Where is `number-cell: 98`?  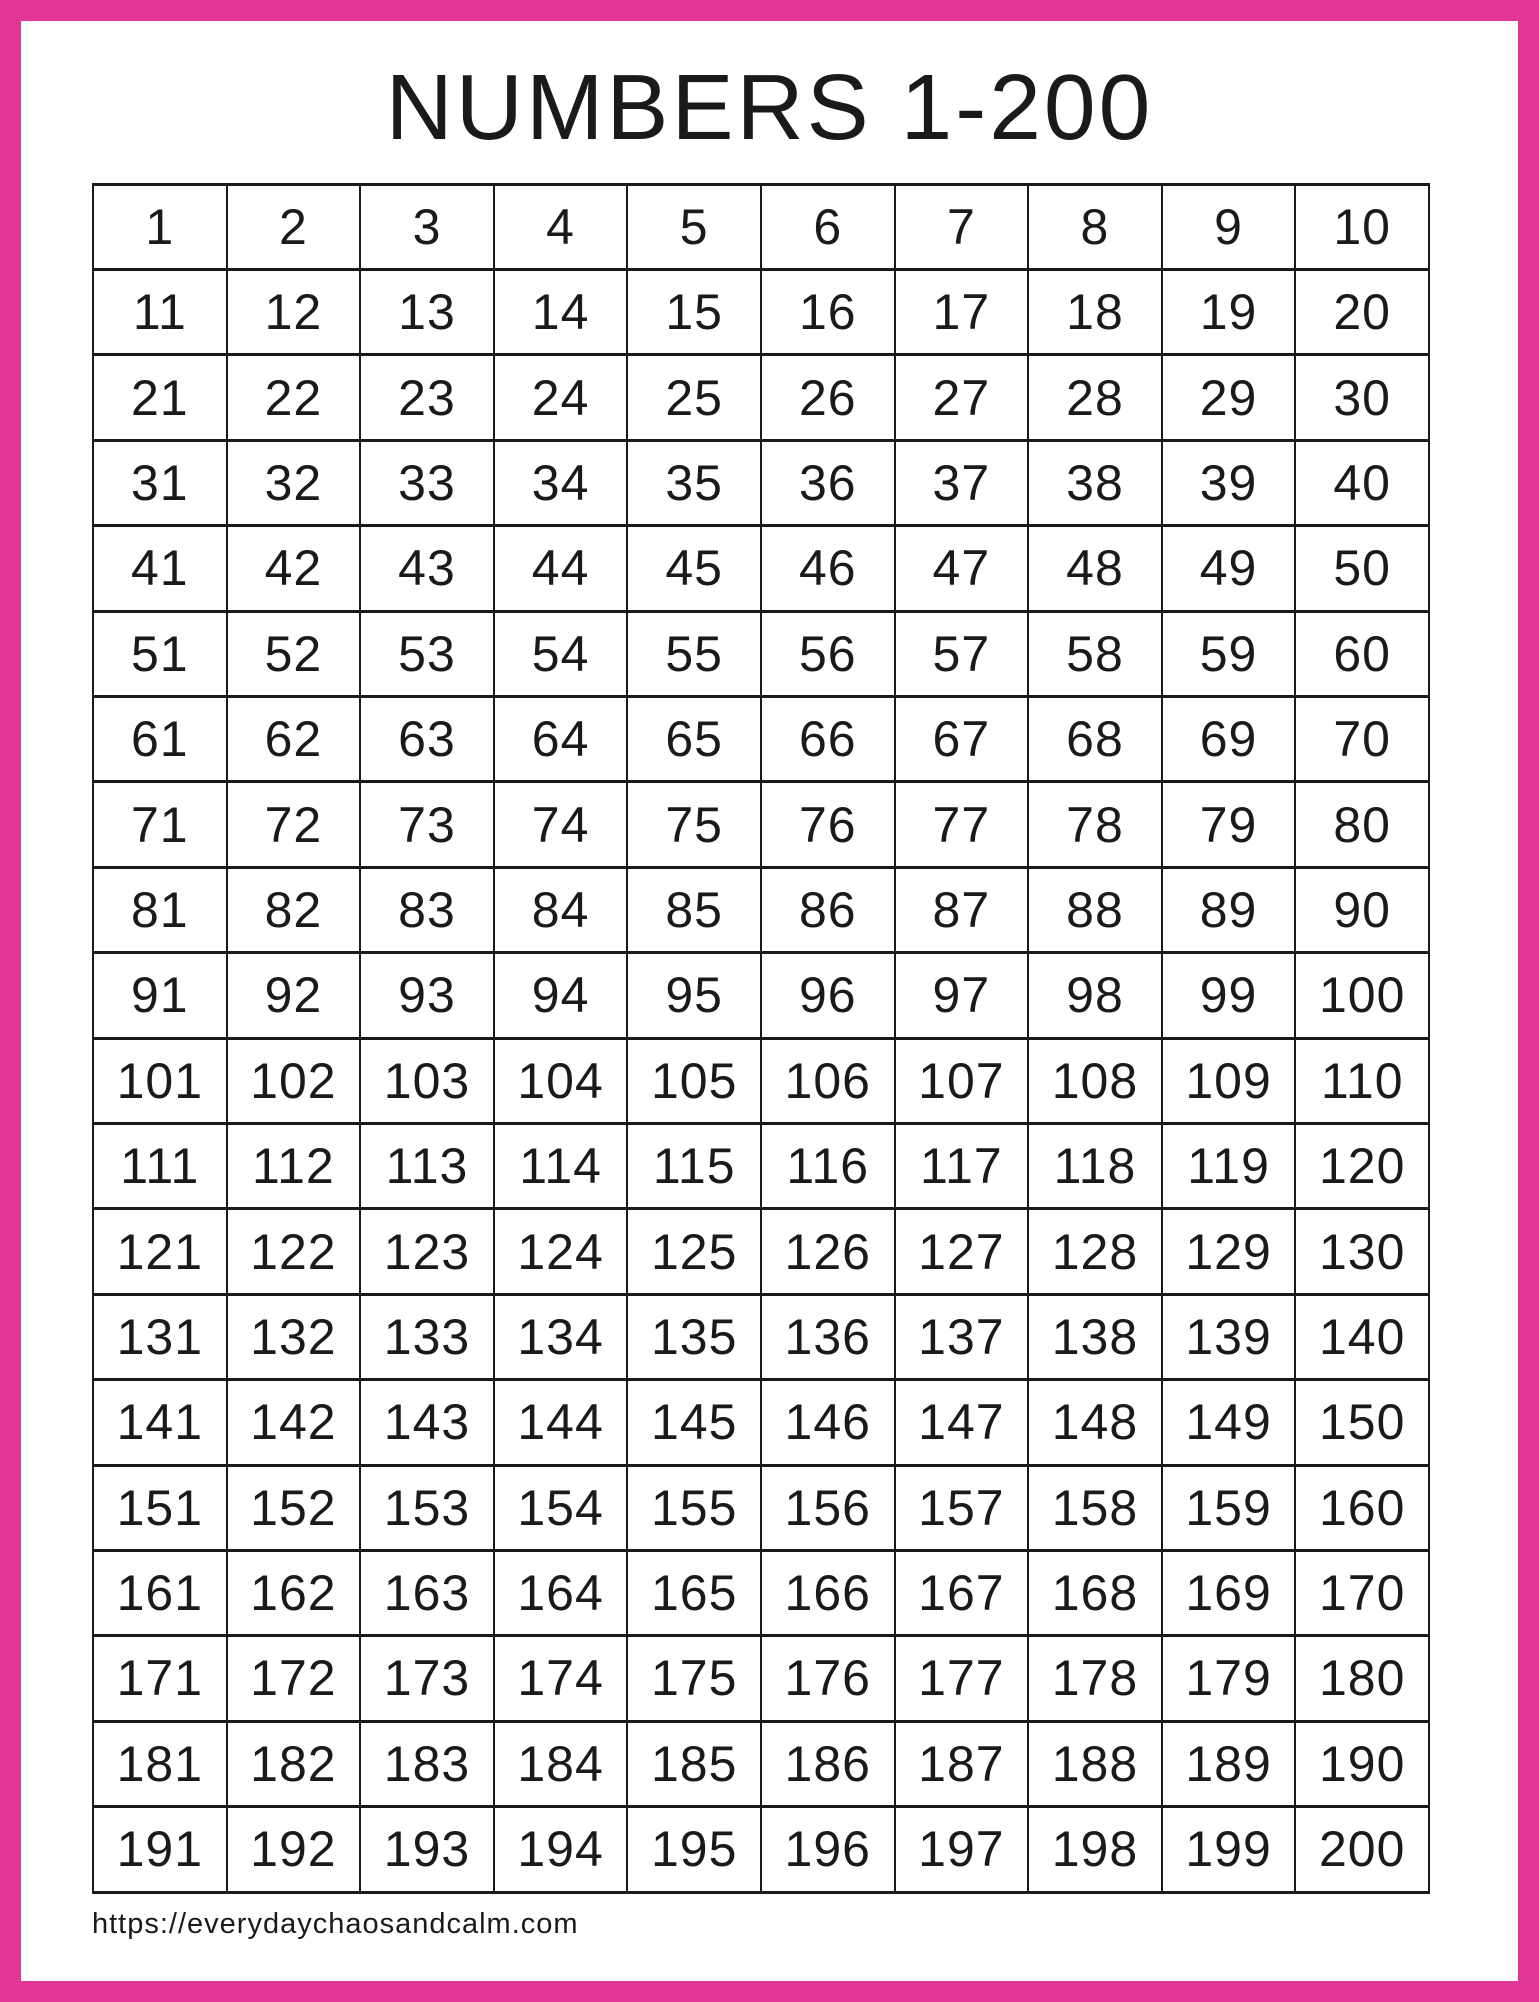
number-cell: 98 is located at coordinates (1095, 995).